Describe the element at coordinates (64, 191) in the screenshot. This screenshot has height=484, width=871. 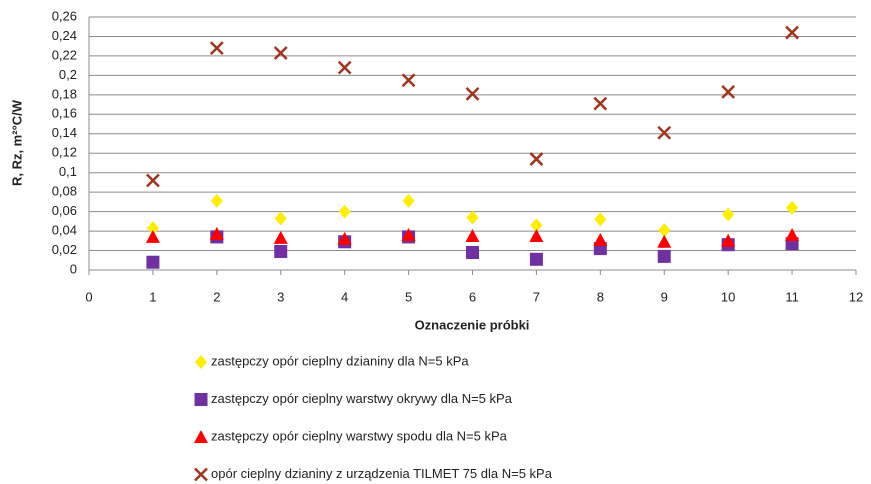
I see `y-tick-label: 0,08` at that location.